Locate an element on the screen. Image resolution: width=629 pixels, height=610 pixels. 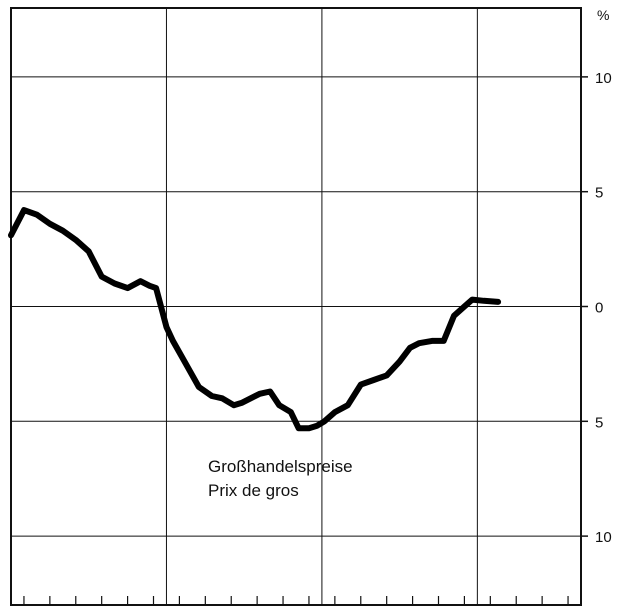
annotation-line-1: Großhandelspreise is located at coordinates (280, 466).